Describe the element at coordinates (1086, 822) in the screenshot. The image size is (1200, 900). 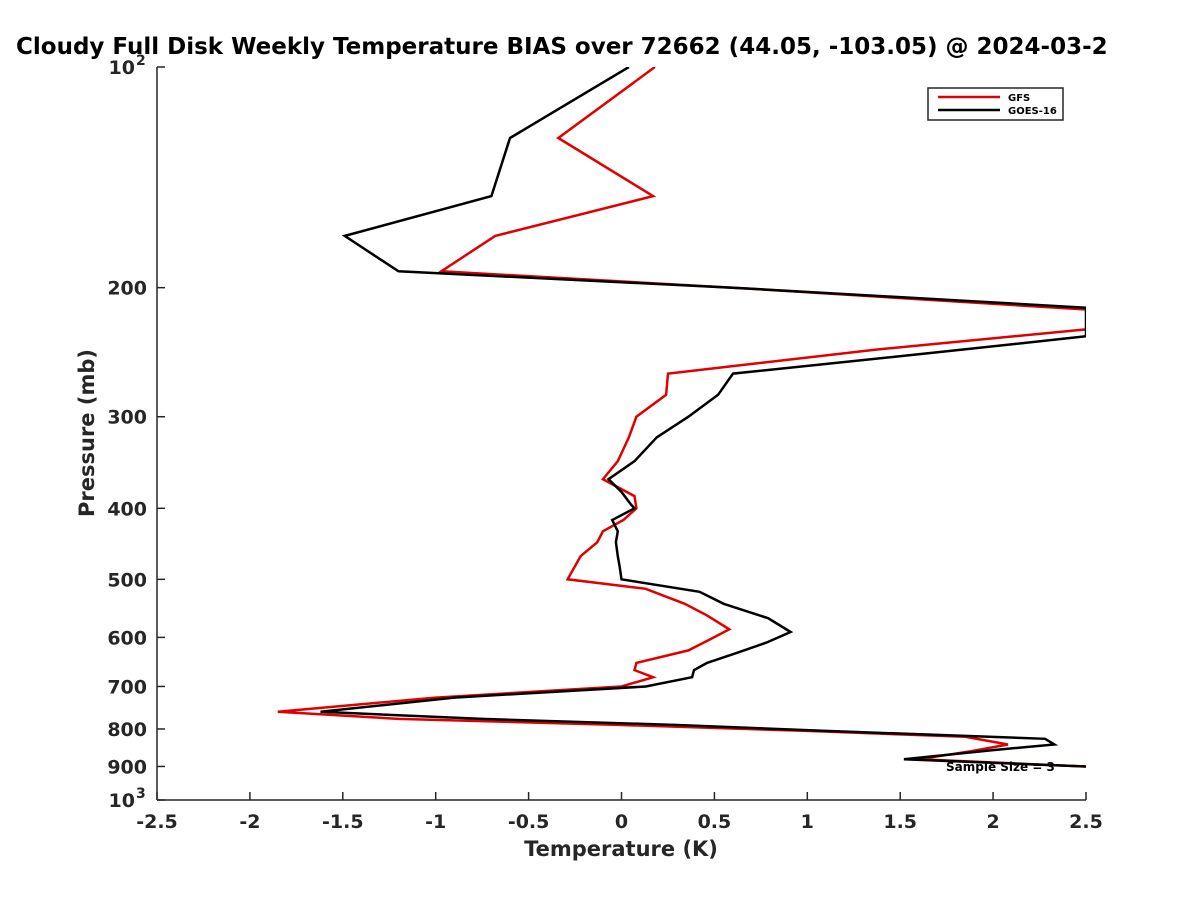
I see `x-tick-label: 2.5` at that location.